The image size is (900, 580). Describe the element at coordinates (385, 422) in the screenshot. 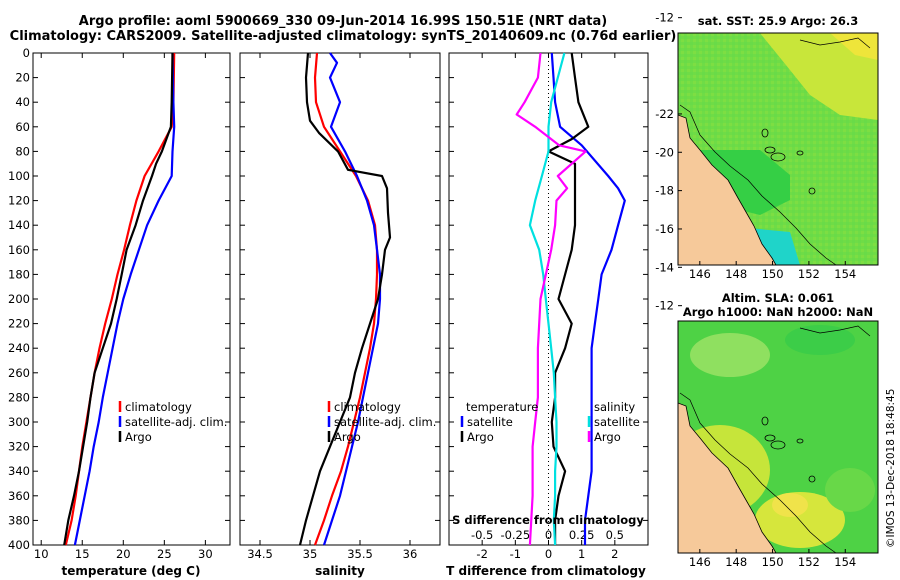

I see `sal-legend-satellite: satellite-adj. clim.` at that location.